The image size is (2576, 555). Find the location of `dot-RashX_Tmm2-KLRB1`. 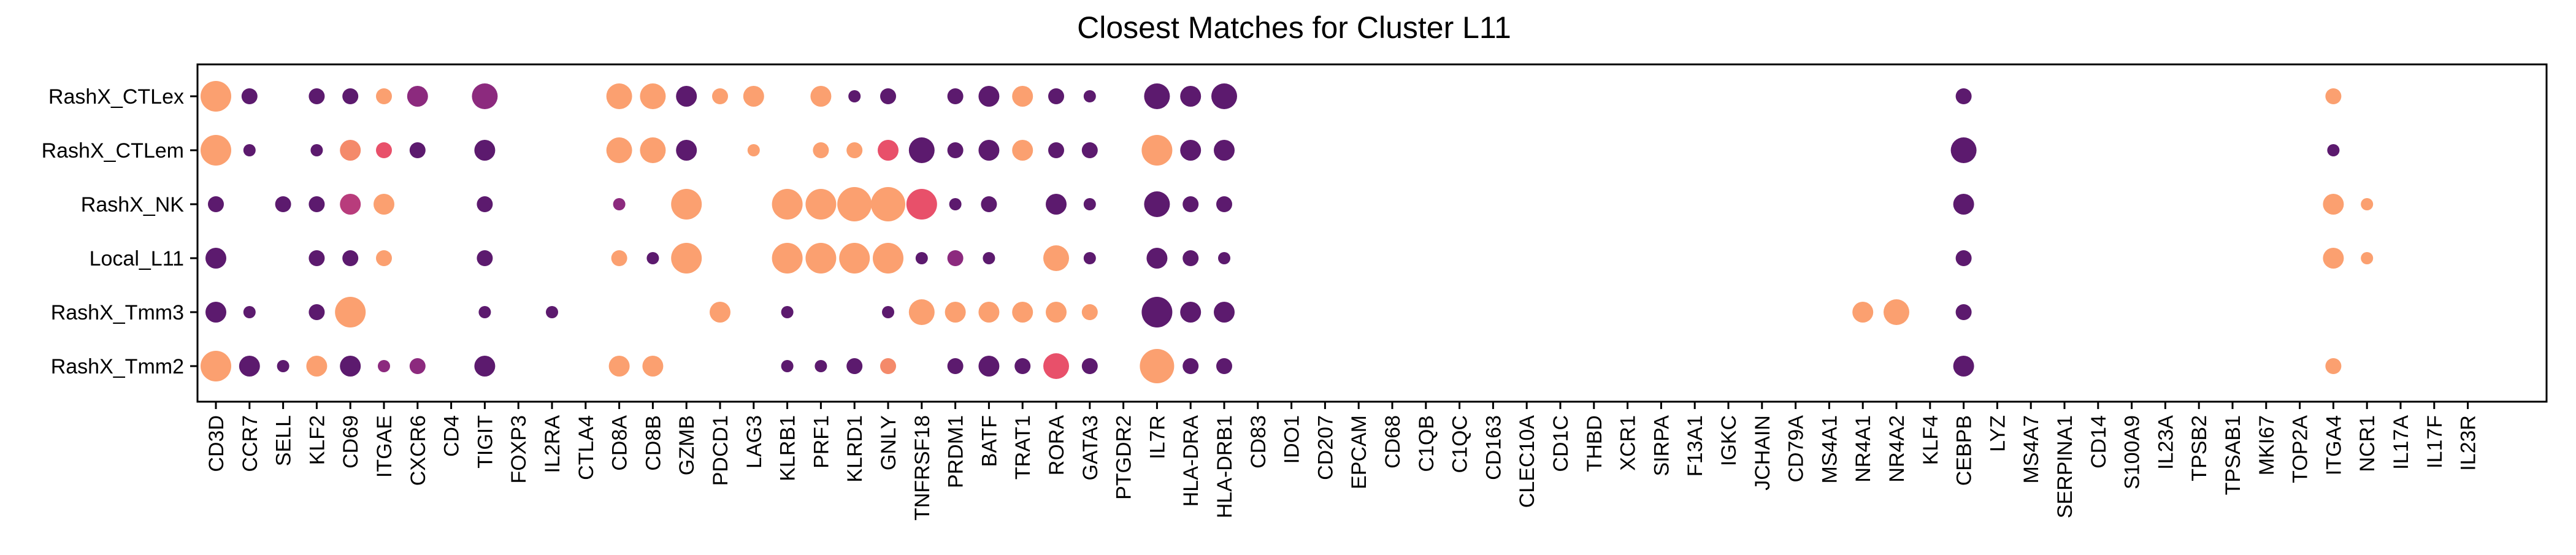

dot-RashX_Tmm2-KLRB1 is located at coordinates (787, 366).